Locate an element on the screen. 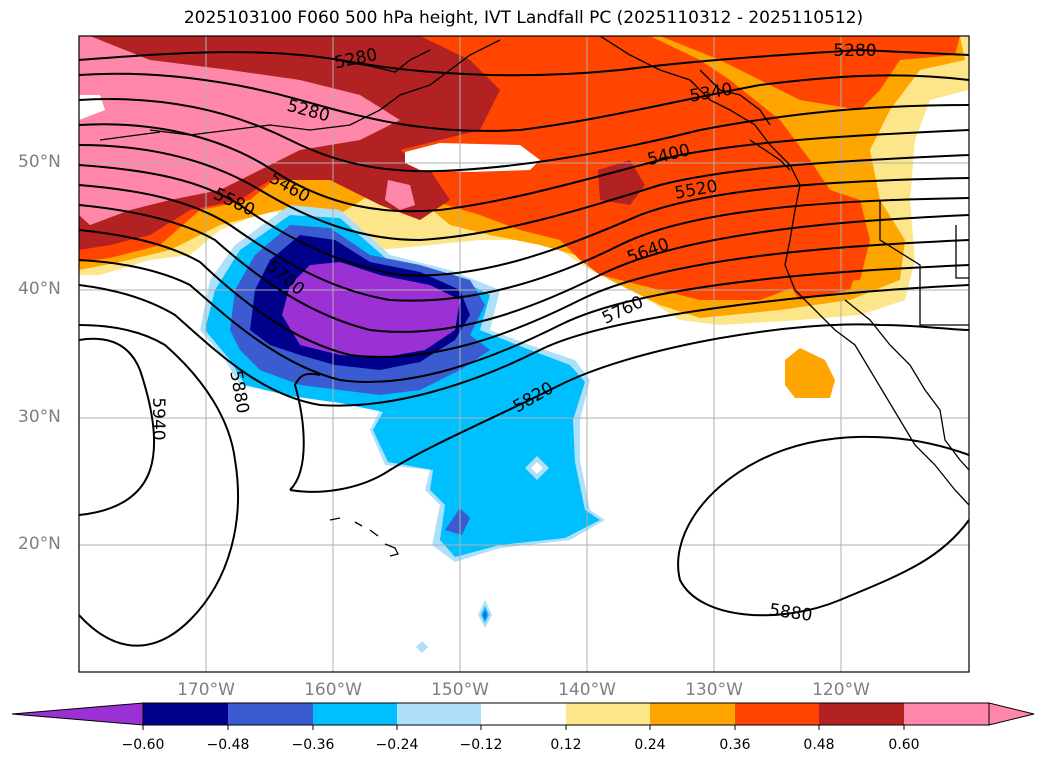 The image size is (1047, 765). lat-label: 30°N is located at coordinates (39, 417).